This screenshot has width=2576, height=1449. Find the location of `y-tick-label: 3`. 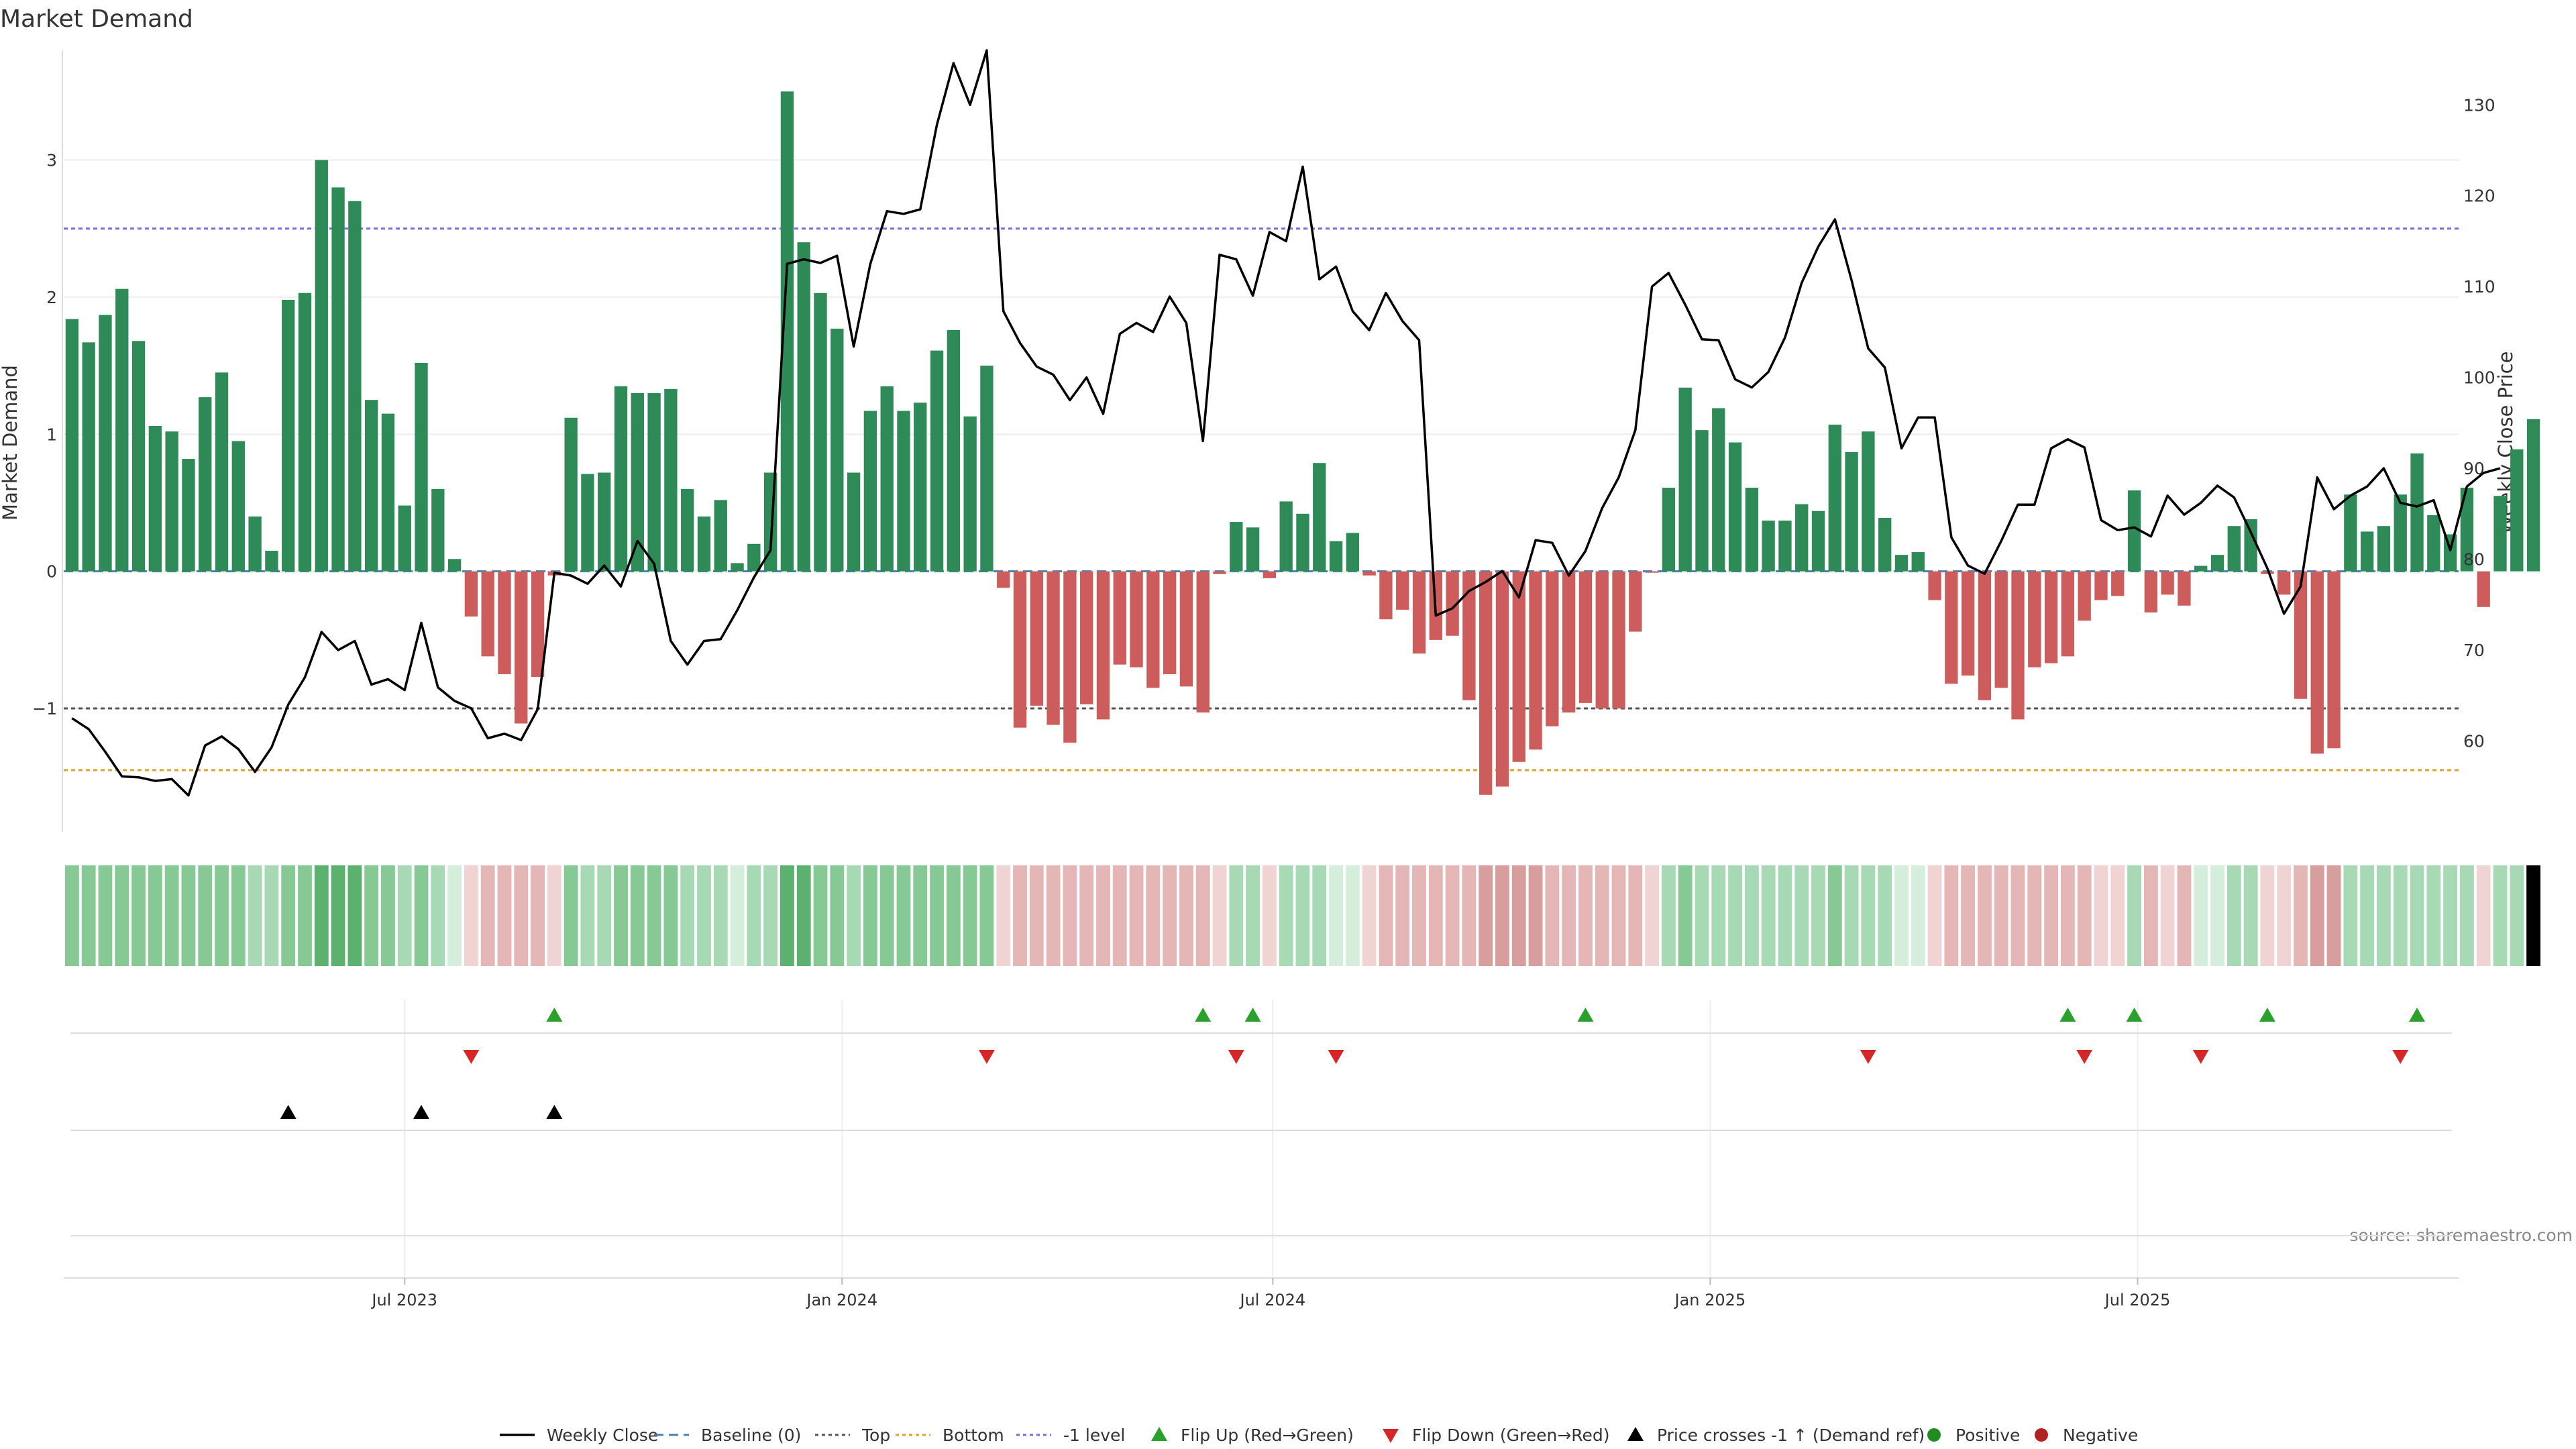

y-tick-label: 3 is located at coordinates (51, 160).